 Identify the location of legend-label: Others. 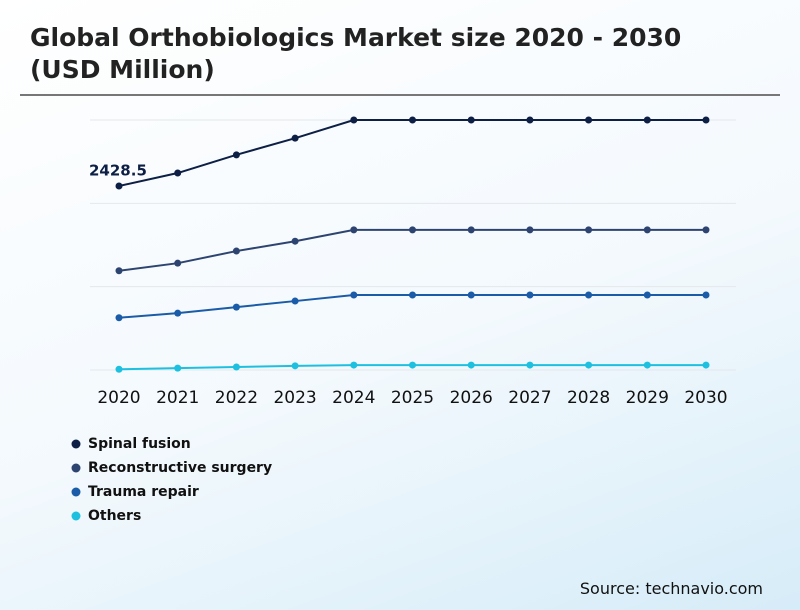
(114, 516).